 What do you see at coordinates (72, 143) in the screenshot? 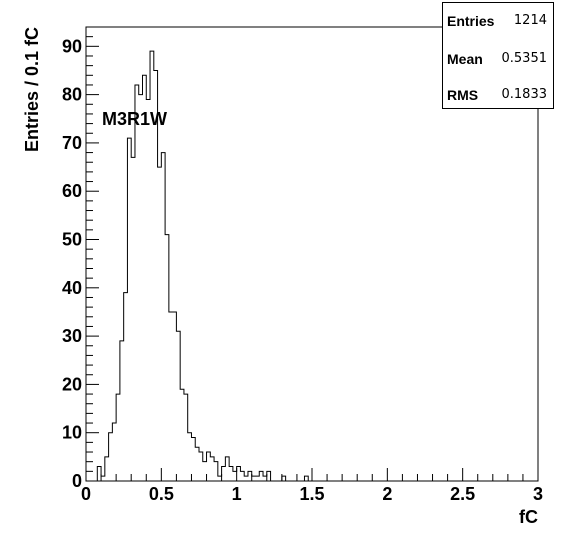
I see `y-tick-label: 70` at bounding box center [72, 143].